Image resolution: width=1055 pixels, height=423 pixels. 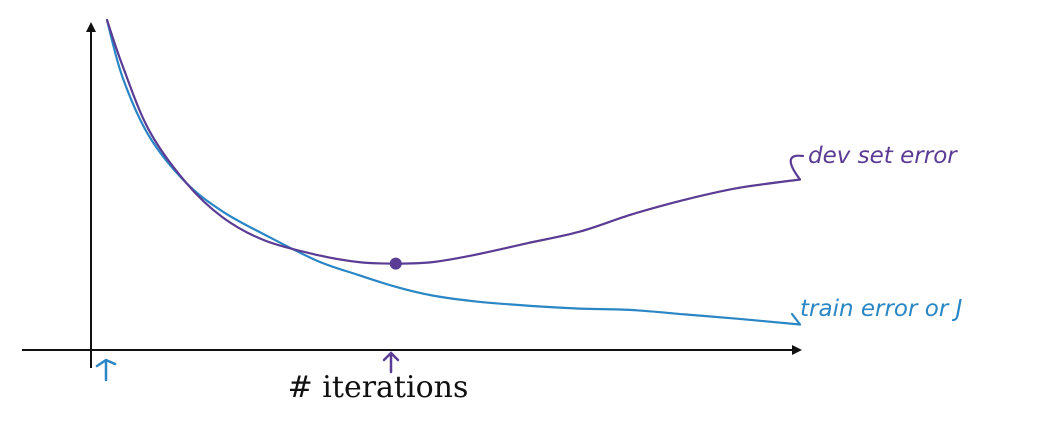 What do you see at coordinates (395, 263) in the screenshot?
I see `dev-error-minimum-marker` at bounding box center [395, 263].